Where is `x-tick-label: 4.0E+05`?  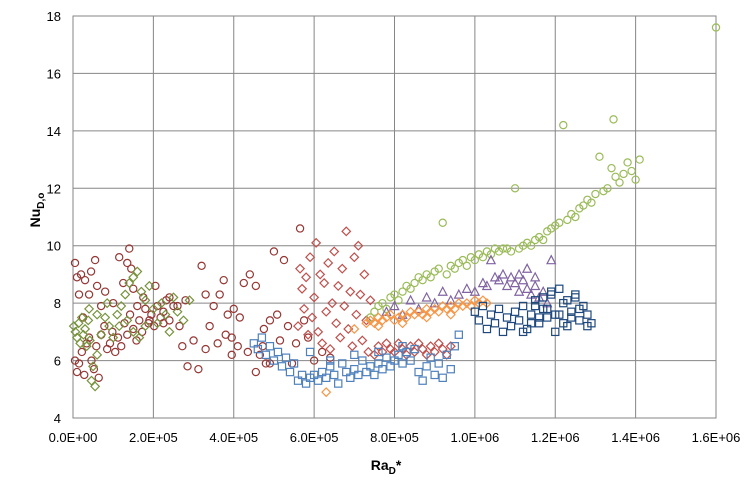 x-tick-label: 4.0E+05 is located at coordinates (233, 437).